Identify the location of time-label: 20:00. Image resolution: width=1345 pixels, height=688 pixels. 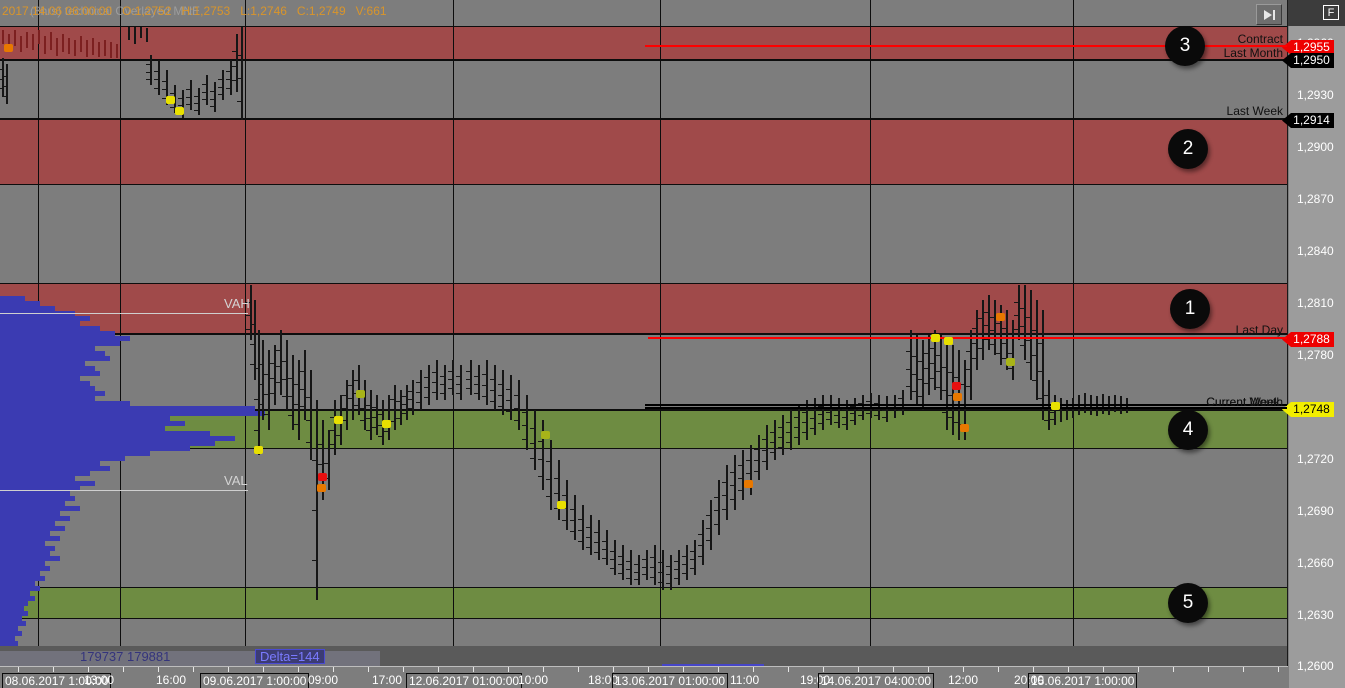
(1029, 680).